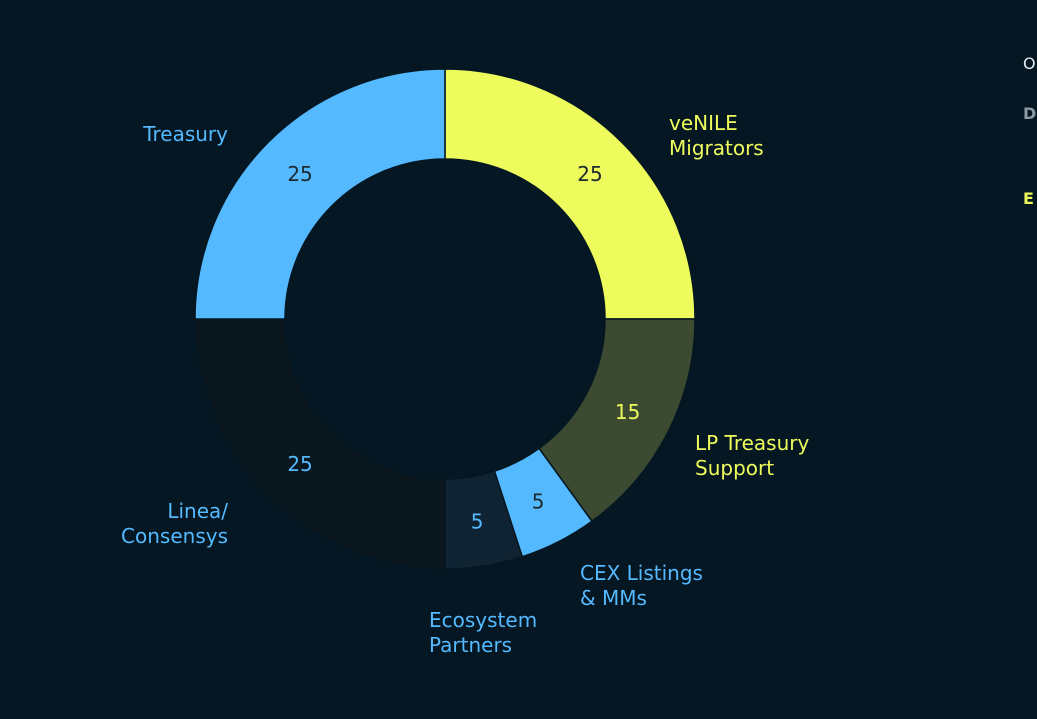 The width and height of the screenshot is (1037, 719). Describe the element at coordinates (299, 464) in the screenshot. I see `value-label-linea-consensys: 25` at that location.